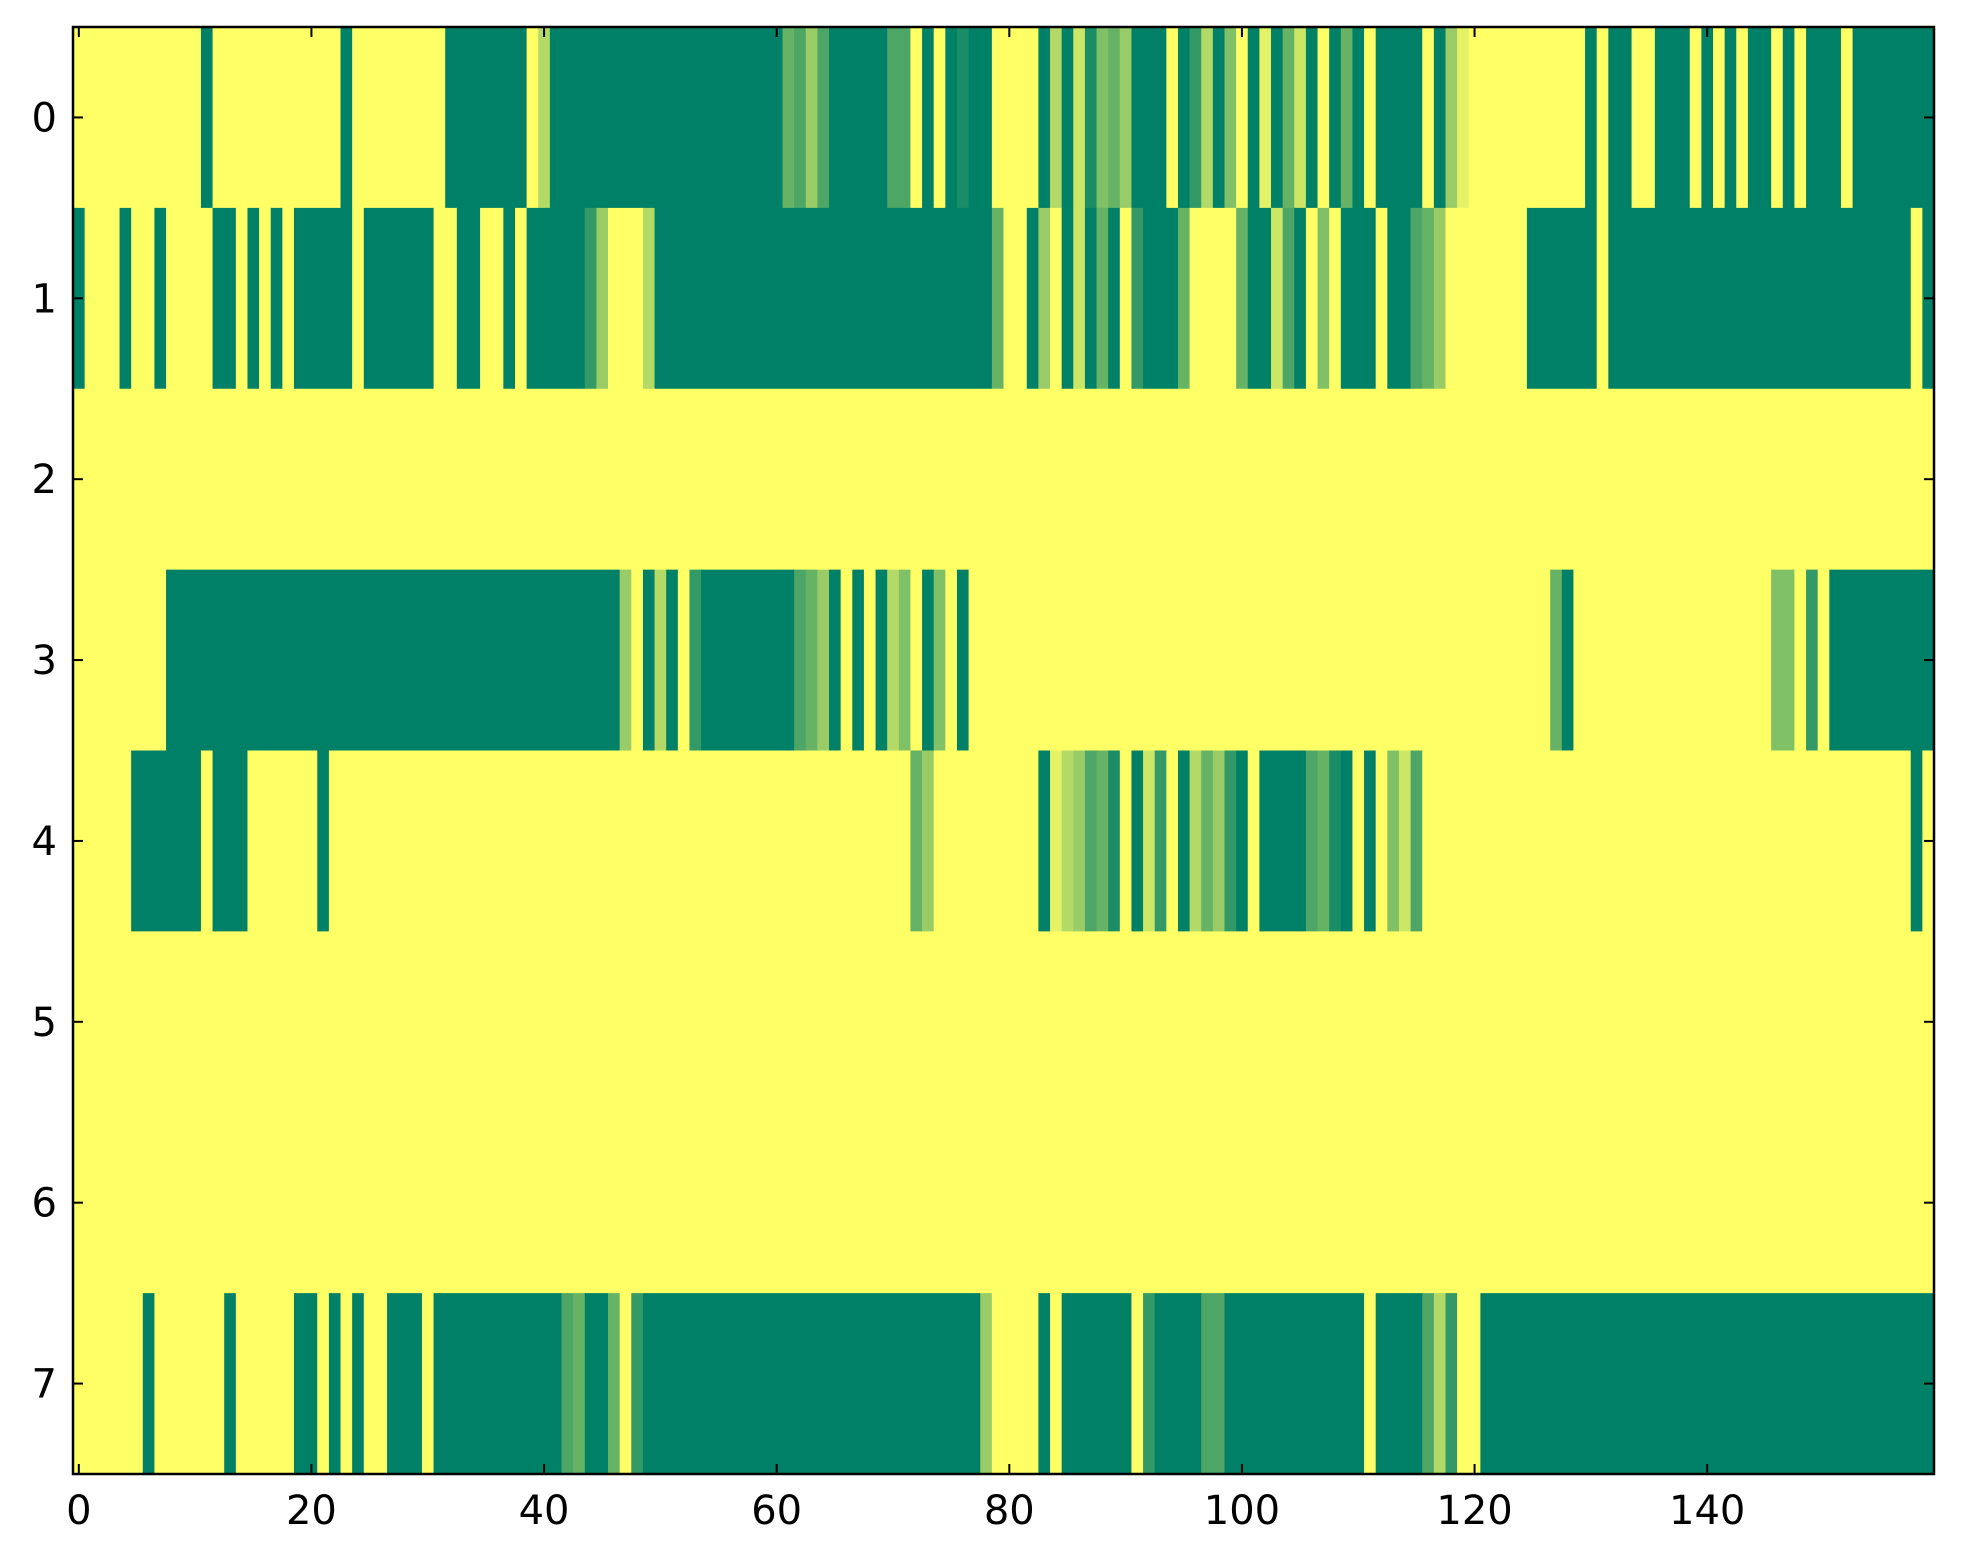 This screenshot has height=1568, width=1963. What do you see at coordinates (1079, 118) in the screenshot?
I see `heatmap-cell-row0-seg25` at bounding box center [1079, 118].